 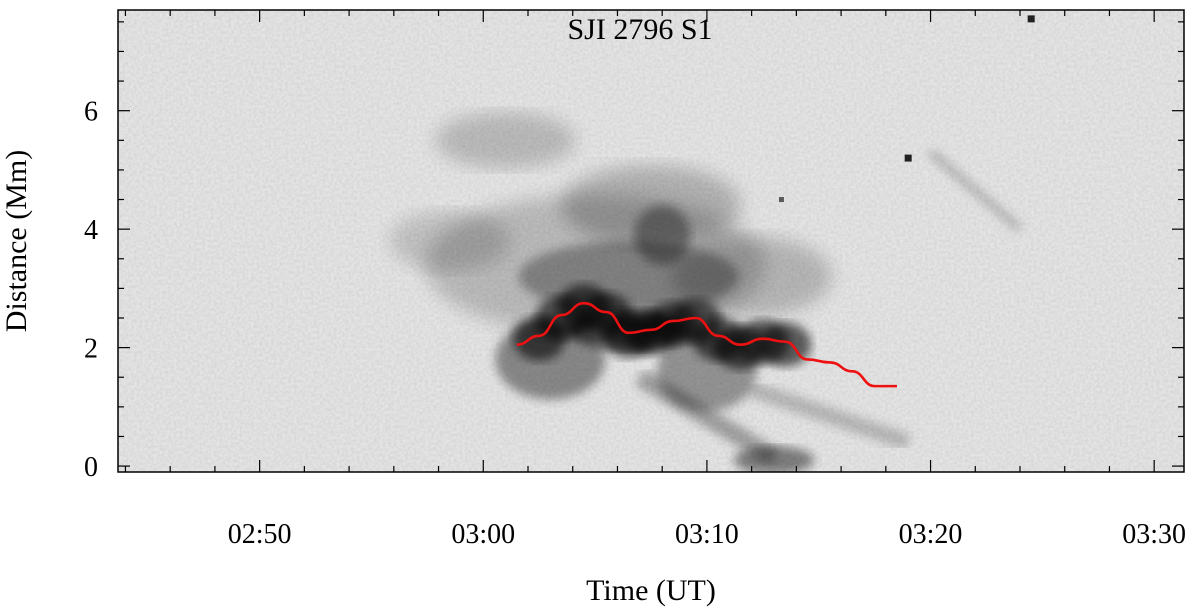 What do you see at coordinates (91, 467) in the screenshot?
I see `y-tick-label: 0` at bounding box center [91, 467].